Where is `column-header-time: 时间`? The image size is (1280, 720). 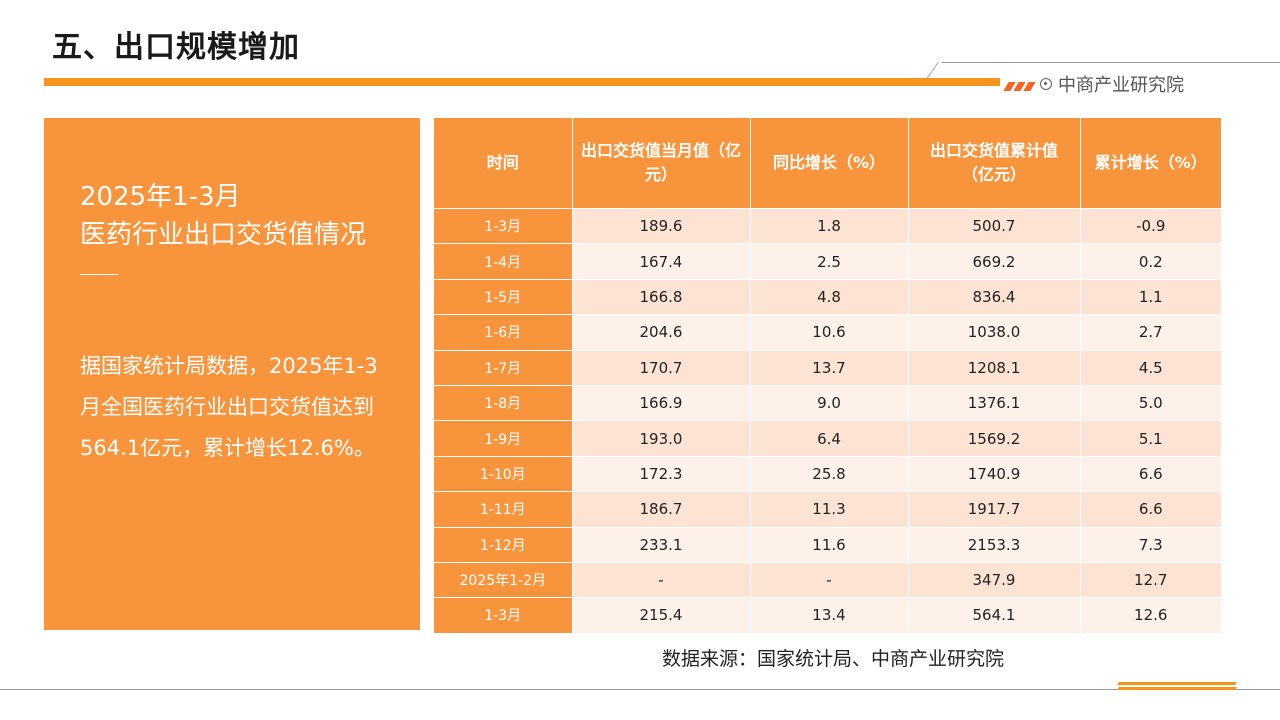 column-header-time: 时间 is located at coordinates (503, 163).